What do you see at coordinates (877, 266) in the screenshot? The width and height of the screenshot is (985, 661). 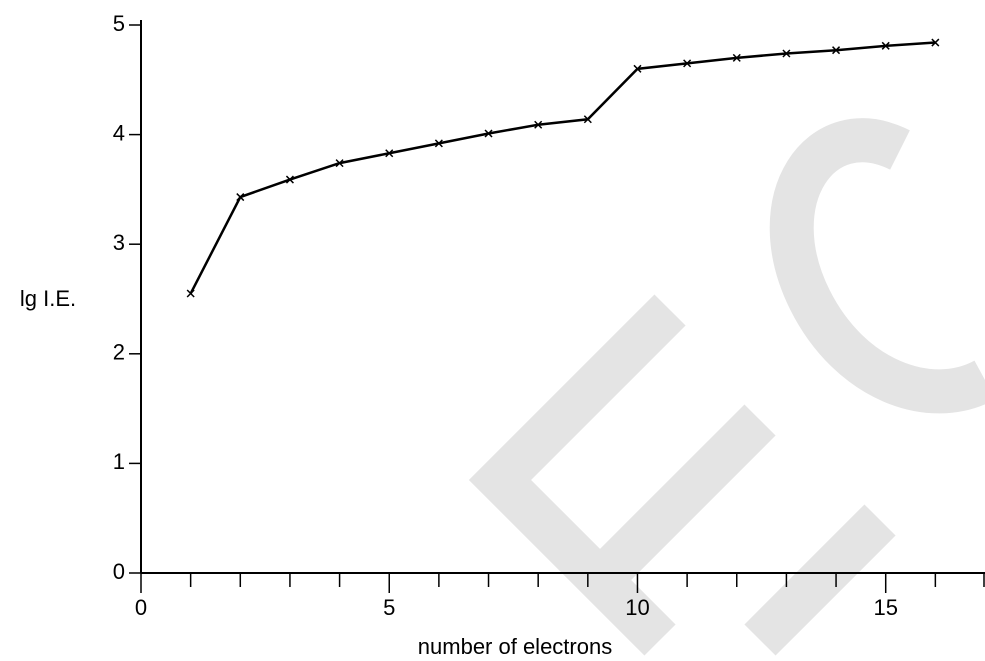 I see `watermark-c` at bounding box center [877, 266].